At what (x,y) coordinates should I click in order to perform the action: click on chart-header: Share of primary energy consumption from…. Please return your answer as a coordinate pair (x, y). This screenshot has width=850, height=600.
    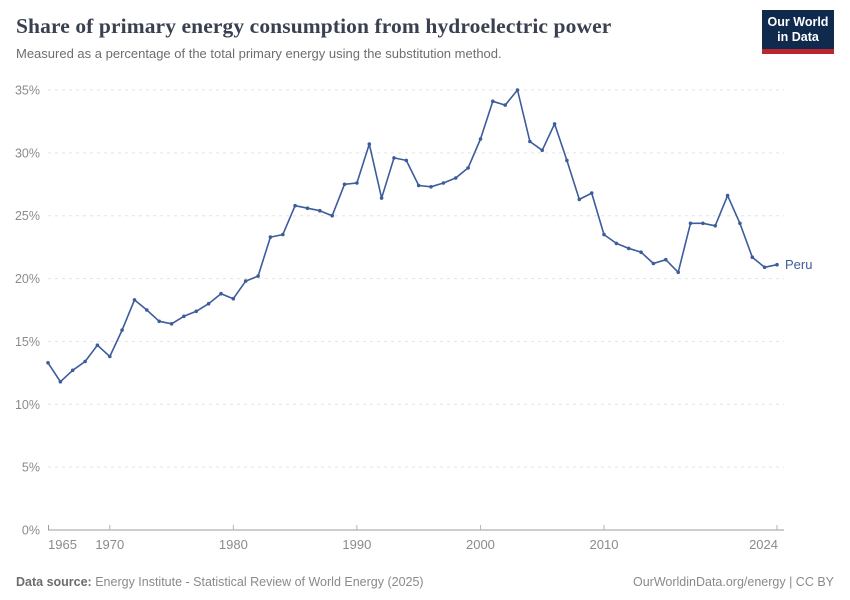
    Looking at the image, I should click on (425, 35).